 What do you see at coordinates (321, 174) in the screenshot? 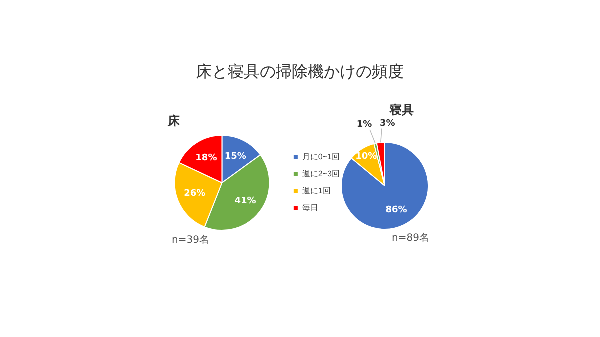
I see `legend-label: 週に2~3回` at bounding box center [321, 174].